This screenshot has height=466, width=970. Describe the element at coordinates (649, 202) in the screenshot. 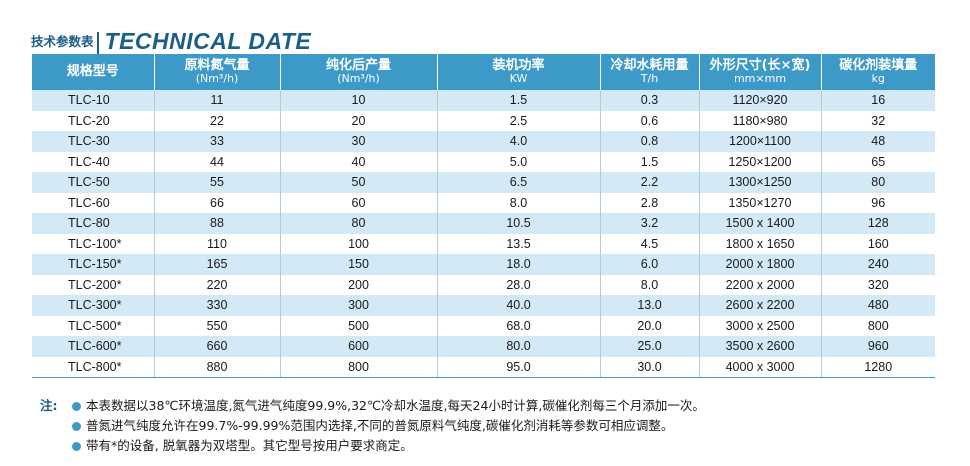

I see `cell-cooling-water: 2.8` at that location.